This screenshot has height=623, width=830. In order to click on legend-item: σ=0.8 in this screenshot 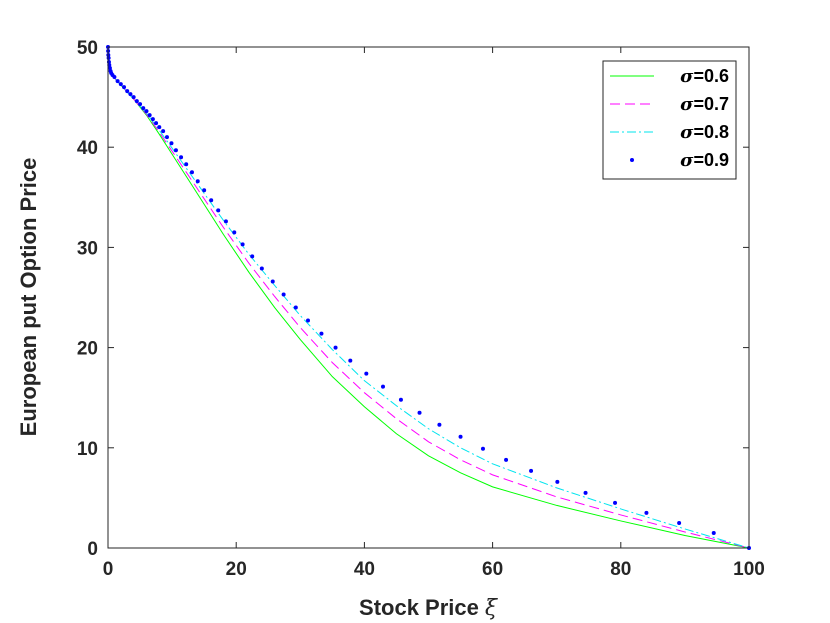, I will do `click(669, 132)`.